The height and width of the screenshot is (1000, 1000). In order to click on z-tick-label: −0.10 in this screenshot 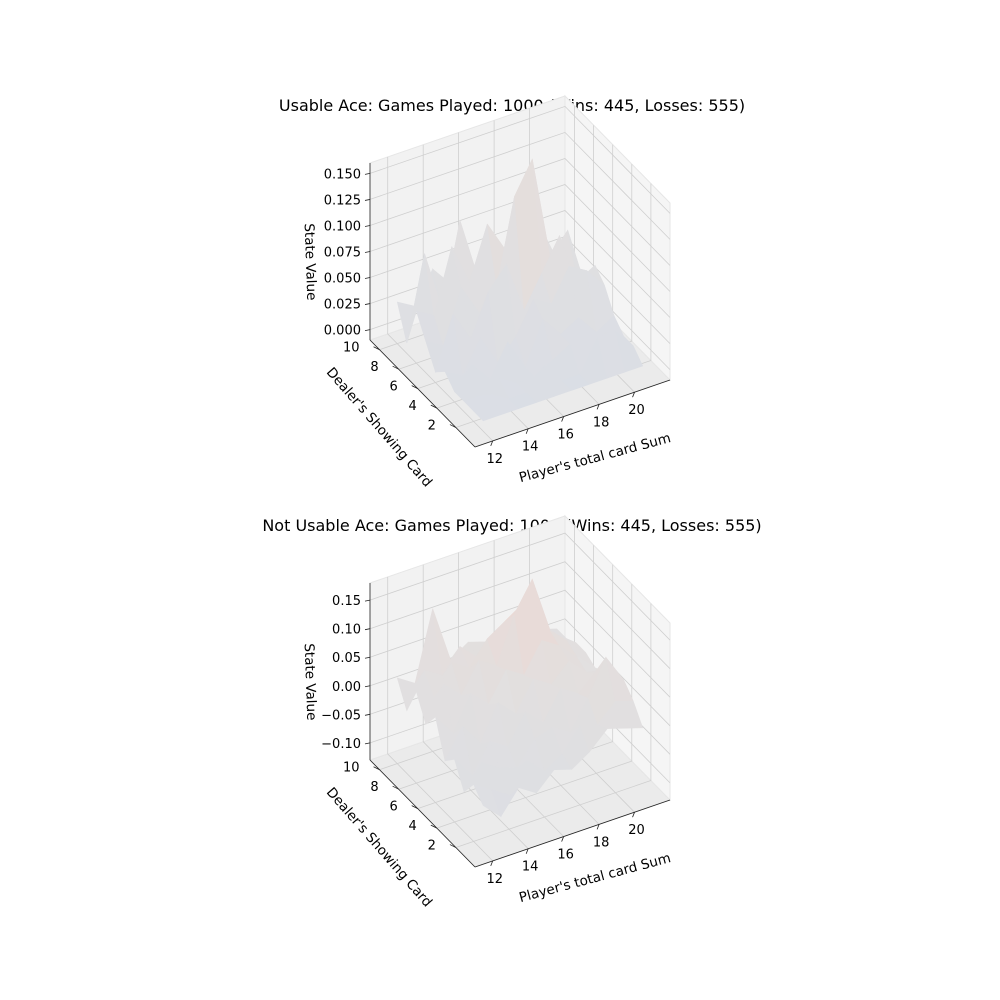, I will do `click(341, 744)`.